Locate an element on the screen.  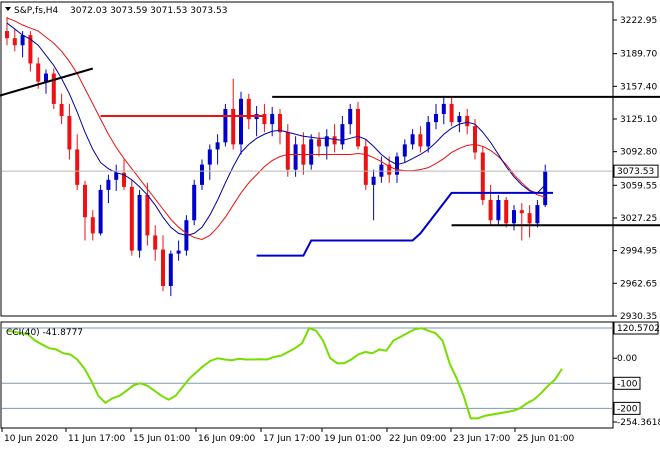
cci-tick-label: -100 is located at coordinates (627, 384).